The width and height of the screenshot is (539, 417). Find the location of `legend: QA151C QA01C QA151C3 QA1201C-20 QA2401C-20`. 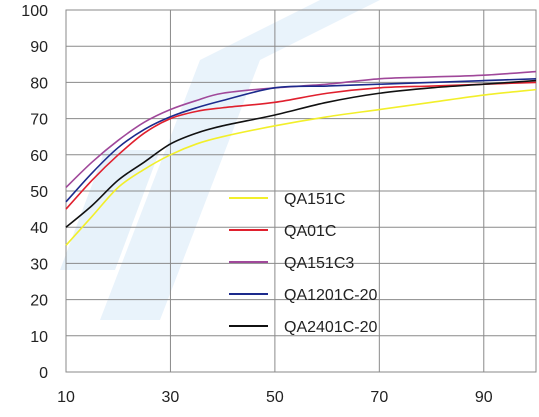

legend: QA151C QA01C QA151C3 QA1201C-20 QA2401C-20 is located at coordinates (303, 263).